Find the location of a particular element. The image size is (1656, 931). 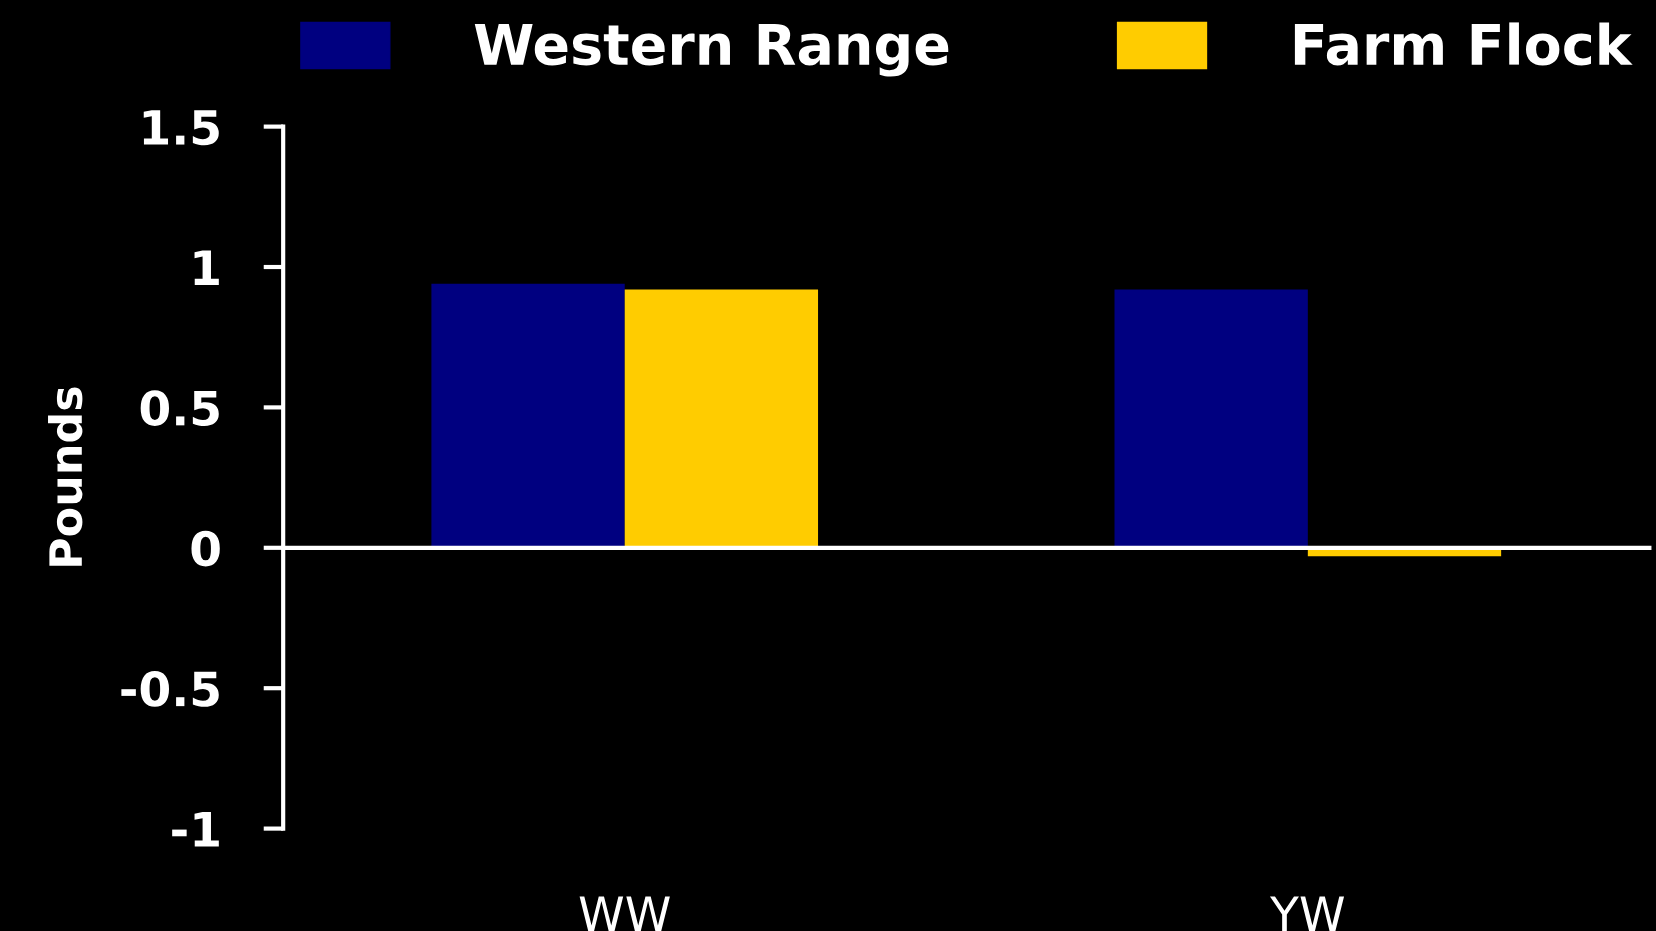

legend-label: Farm Flock is located at coordinates (1463, 44).